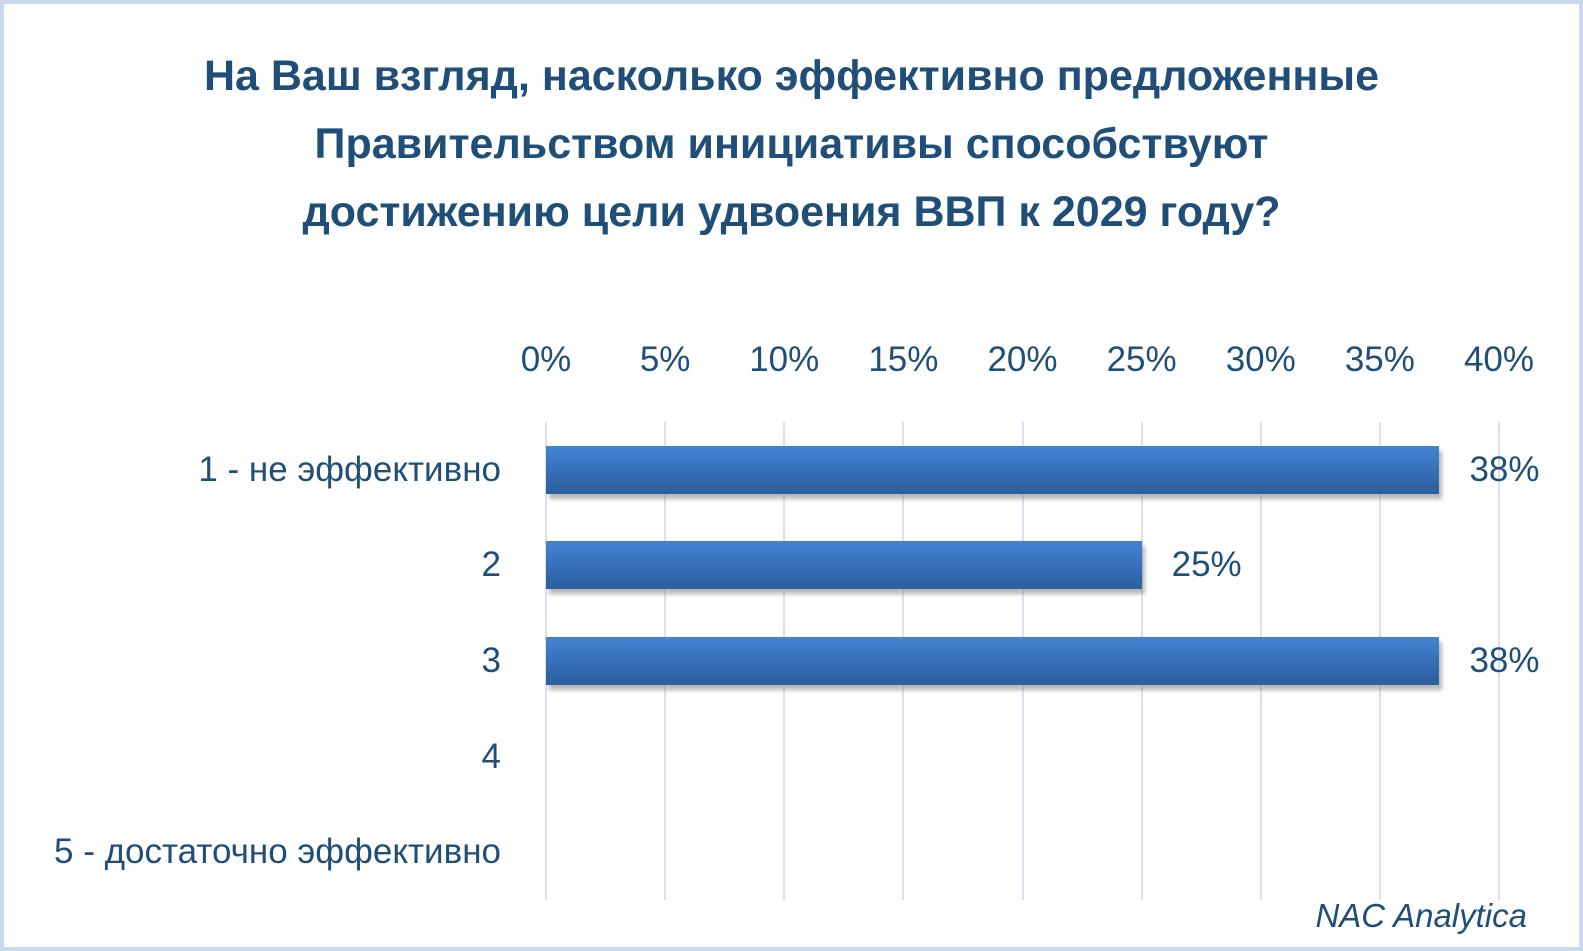  What do you see at coordinates (491, 660) in the screenshot?
I see `category-label: 3` at bounding box center [491, 660].